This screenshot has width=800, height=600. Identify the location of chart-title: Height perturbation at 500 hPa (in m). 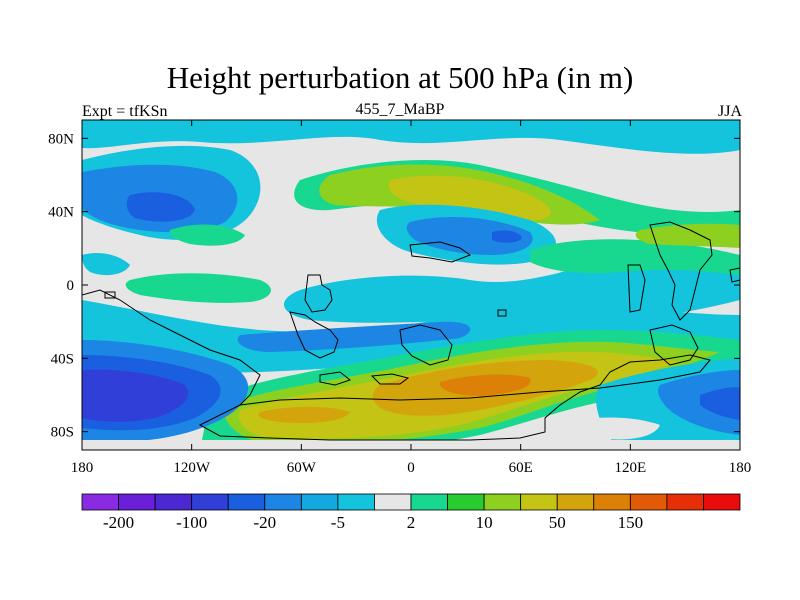
(400, 77).